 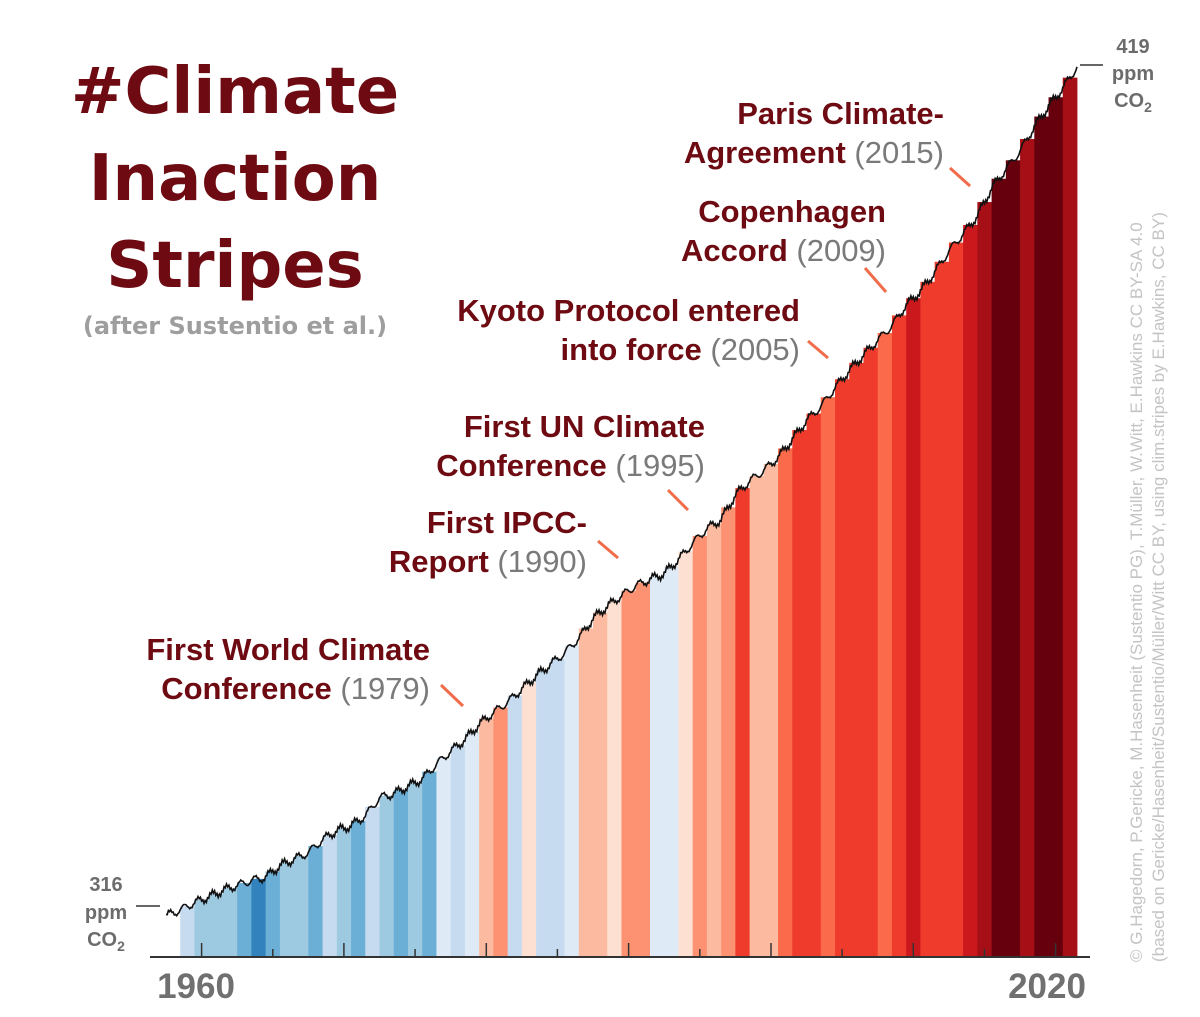 I want to click on stripe-2010, so click(x=913, y=628).